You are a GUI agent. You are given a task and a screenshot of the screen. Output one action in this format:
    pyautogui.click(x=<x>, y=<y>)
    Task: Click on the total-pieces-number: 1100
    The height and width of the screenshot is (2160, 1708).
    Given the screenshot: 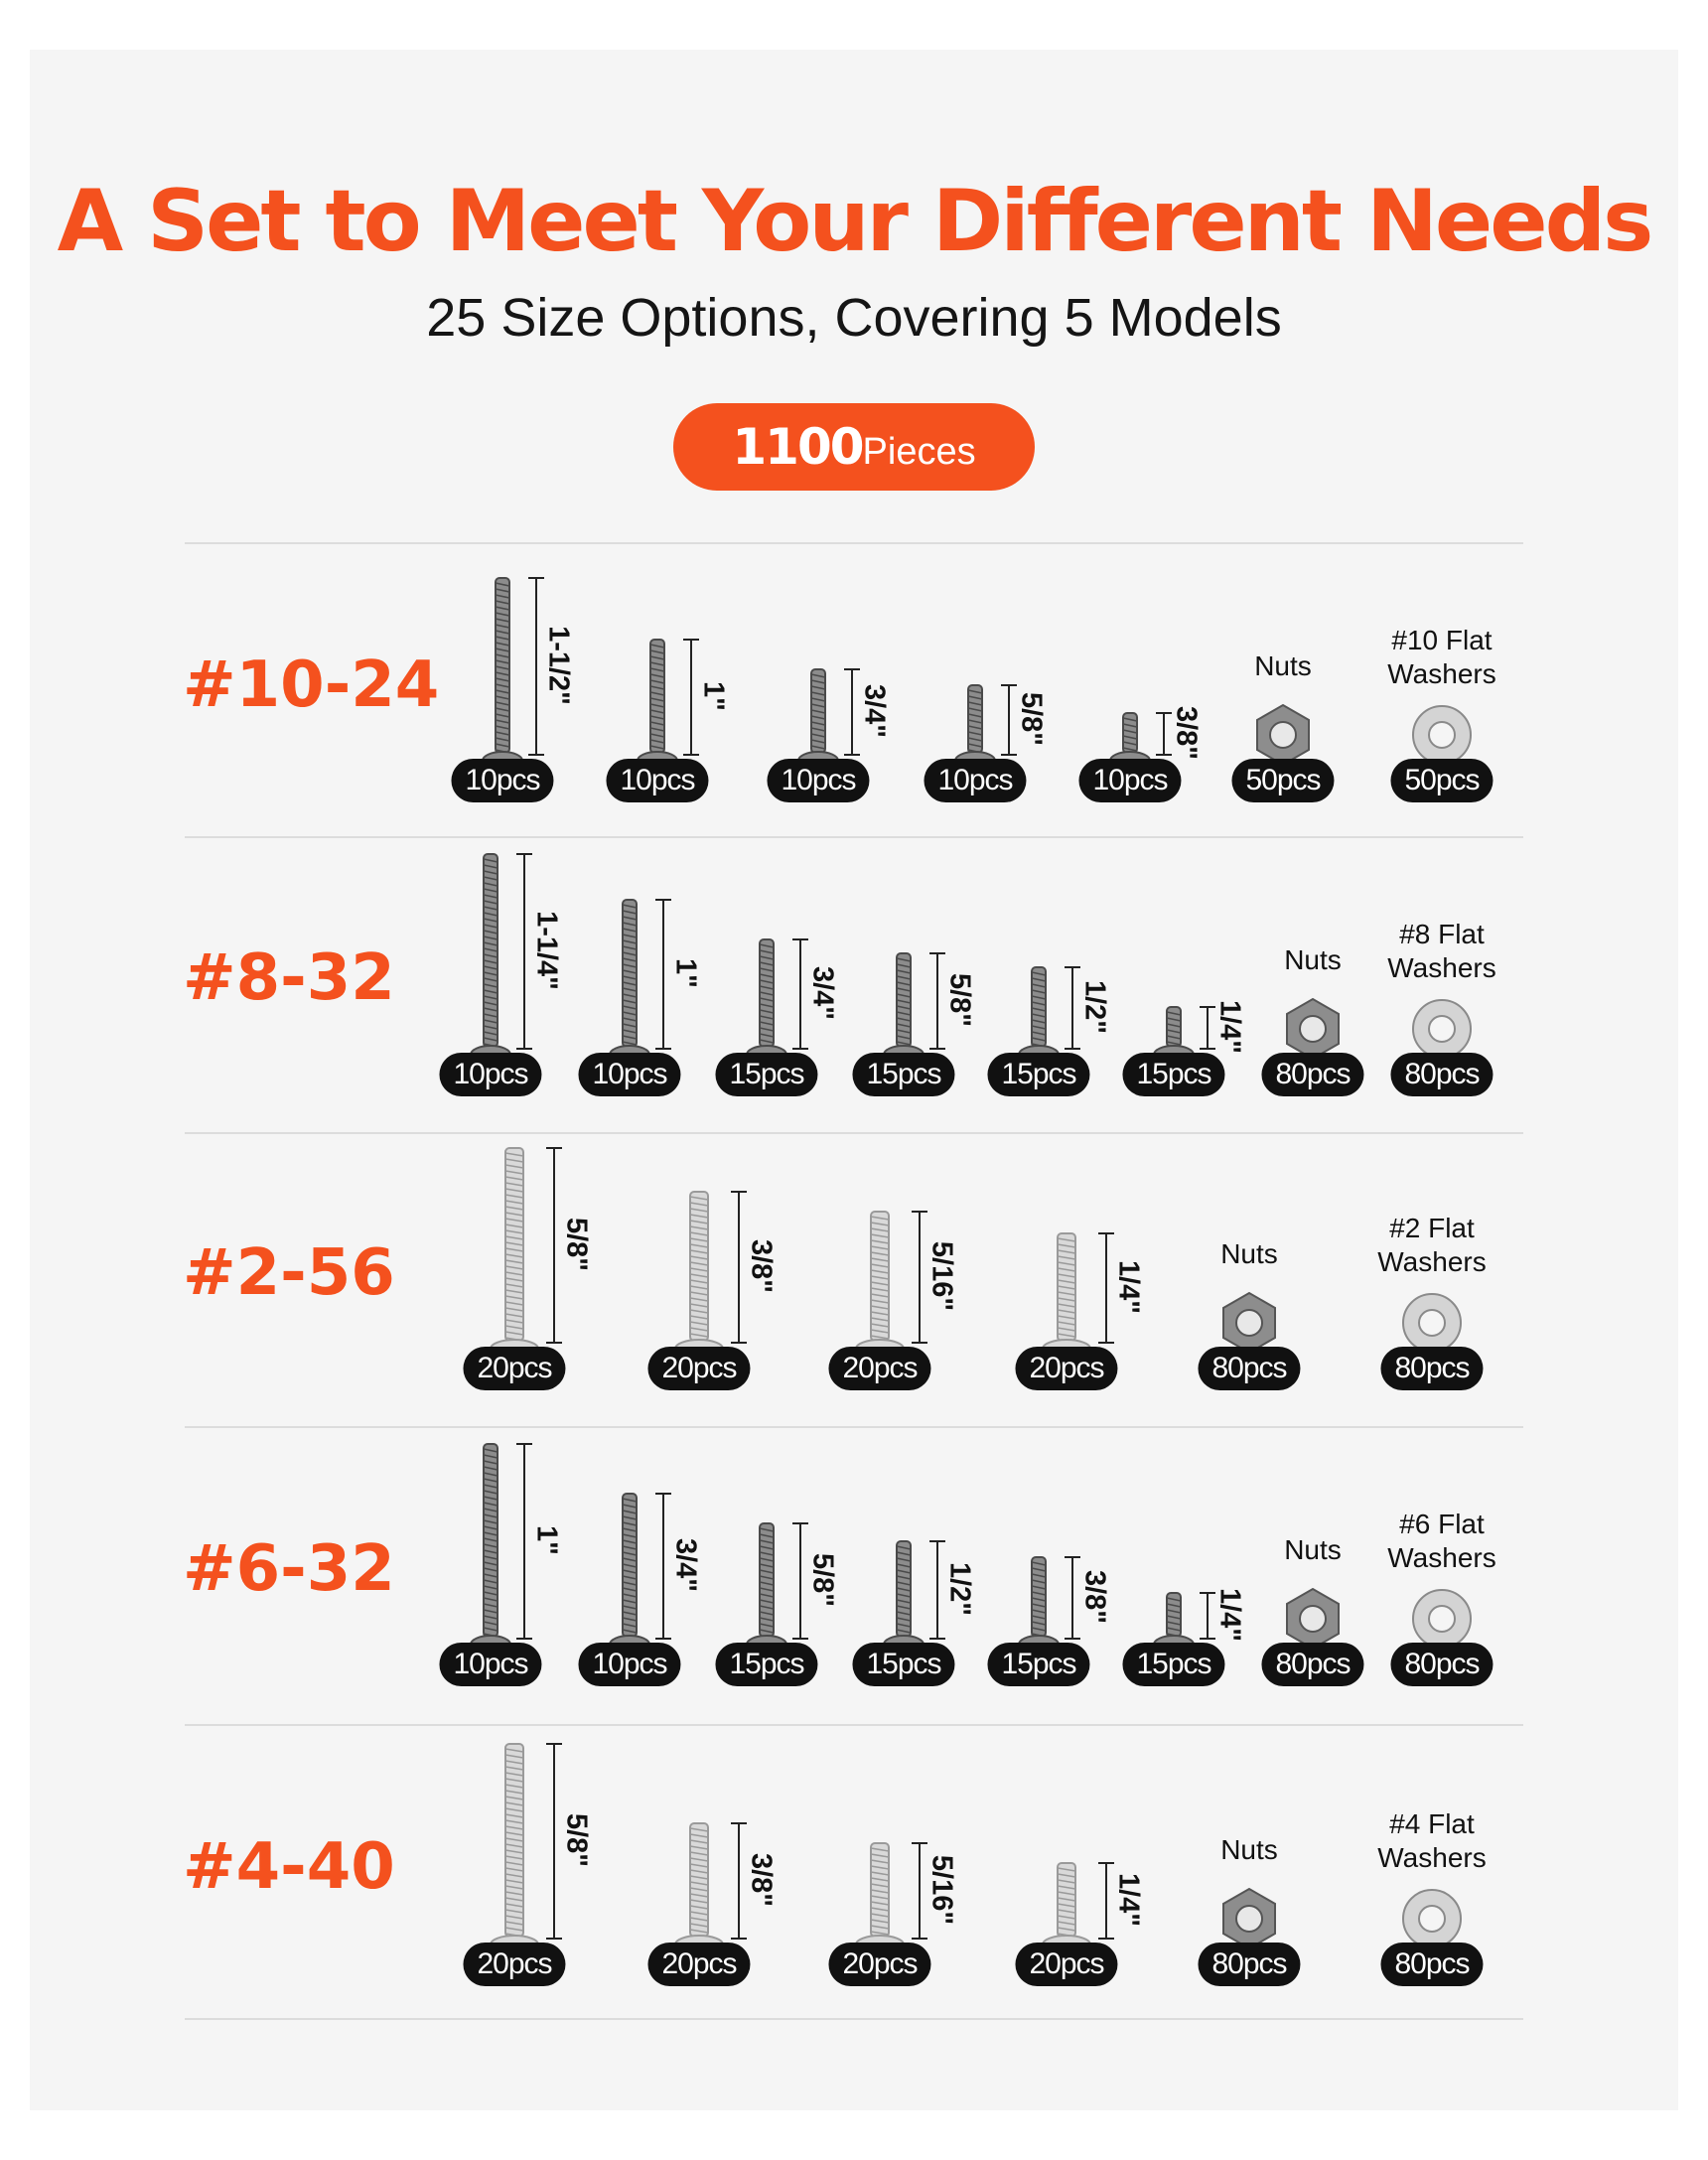 What is the action you would take?
    pyautogui.click(x=798, y=447)
    